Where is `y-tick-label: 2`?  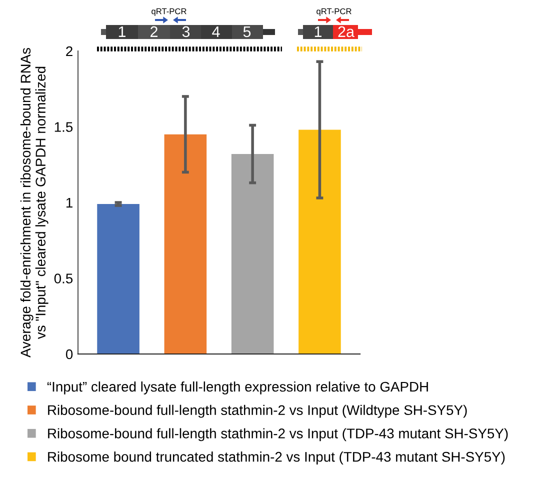
y-tick-label: 2 is located at coordinates (69, 51).